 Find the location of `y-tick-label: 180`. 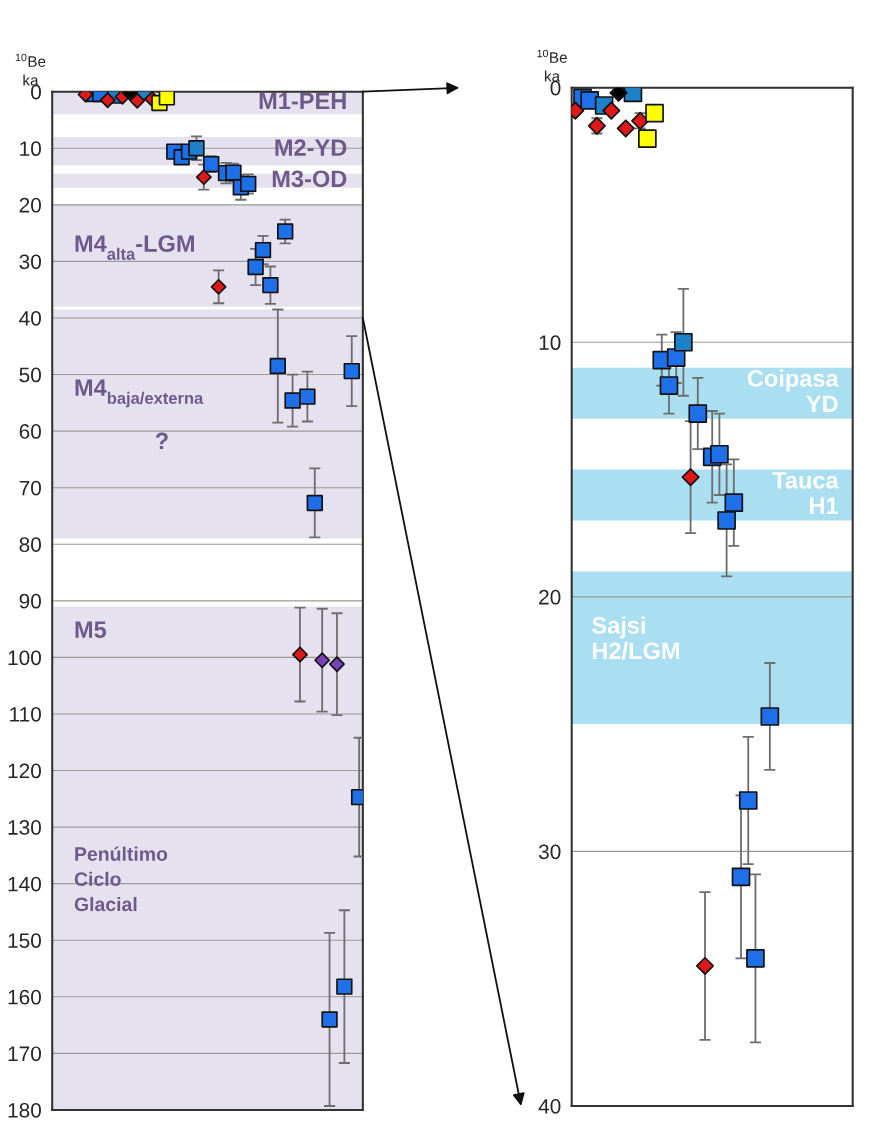

y-tick-label: 180 is located at coordinates (24, 1110).